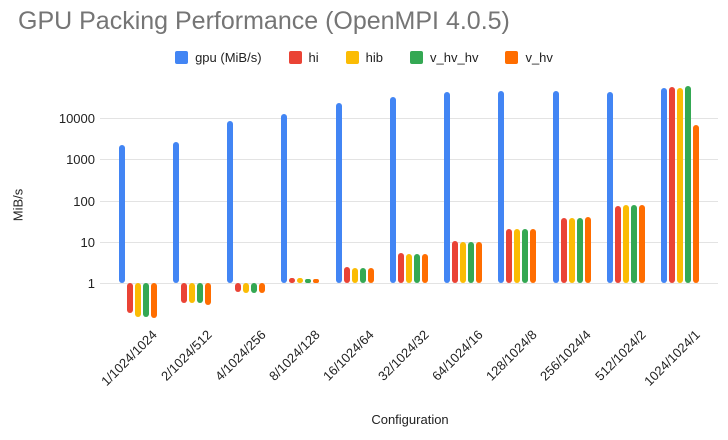 The image size is (728, 440). Describe the element at coordinates (76, 119) in the screenshot. I see `y-tick-label: 10000` at that location.